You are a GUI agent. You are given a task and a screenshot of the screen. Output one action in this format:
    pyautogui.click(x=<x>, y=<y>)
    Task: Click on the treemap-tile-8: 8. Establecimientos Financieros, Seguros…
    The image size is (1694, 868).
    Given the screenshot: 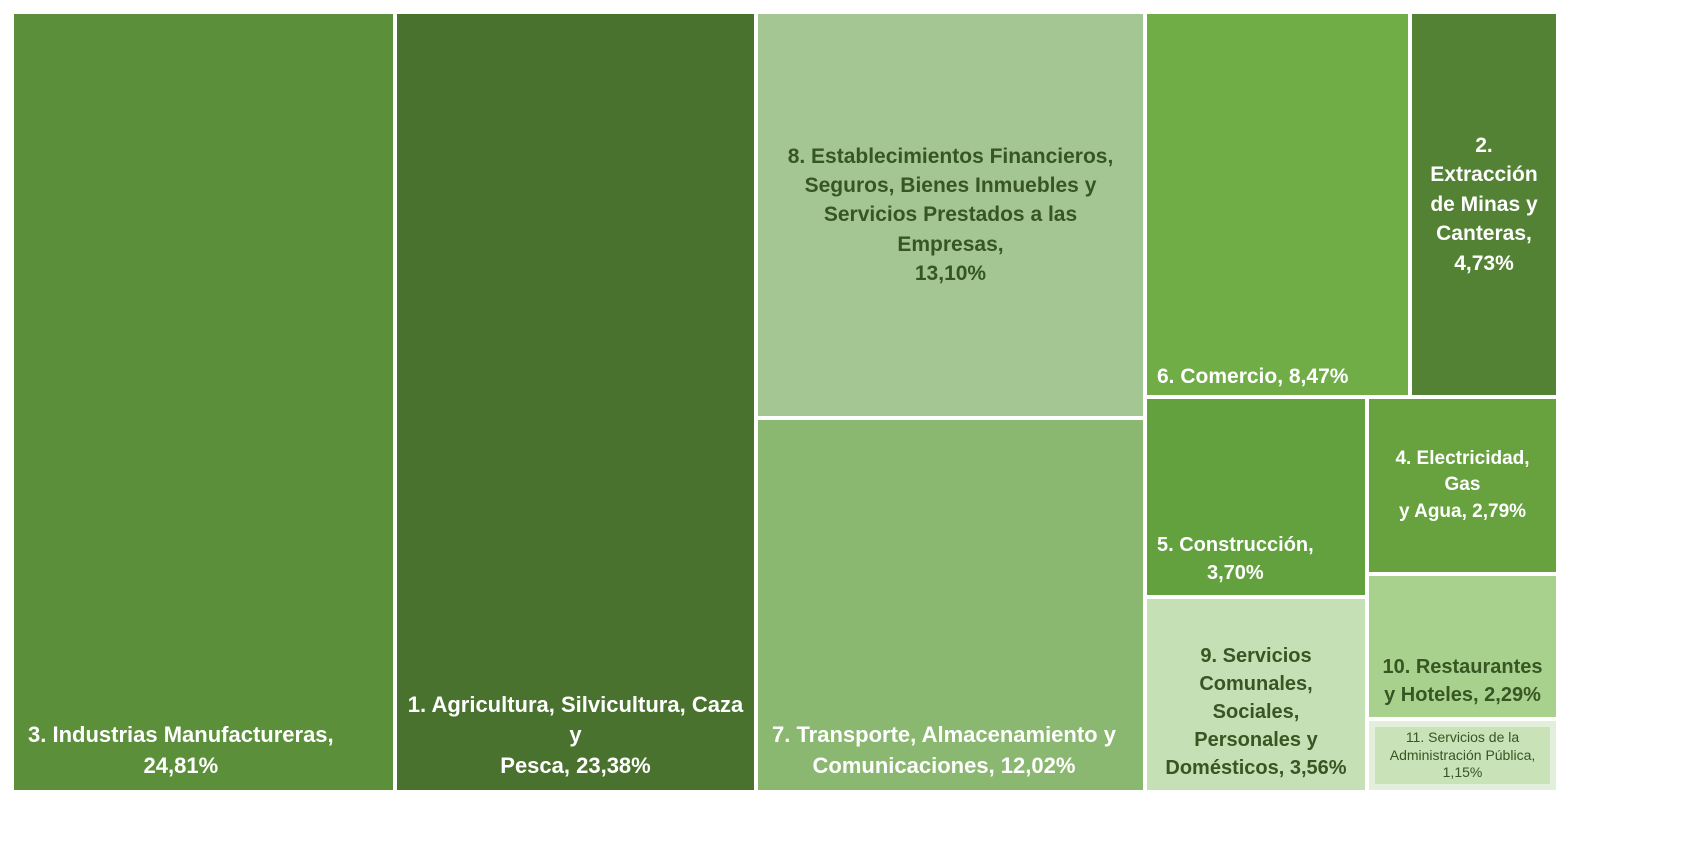 What is the action you would take?
    pyautogui.click(x=950, y=215)
    